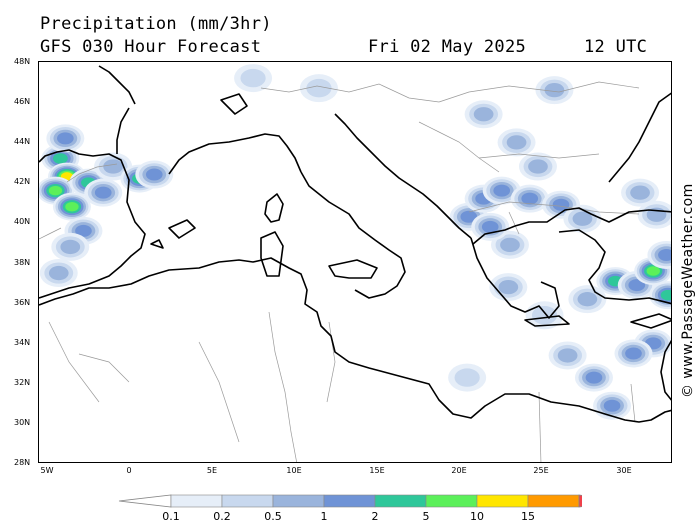 The width and height of the screenshot is (700, 525). What do you see at coordinates (22, 221) in the screenshot?
I see `lat-label-40n: 40N` at bounding box center [22, 221].